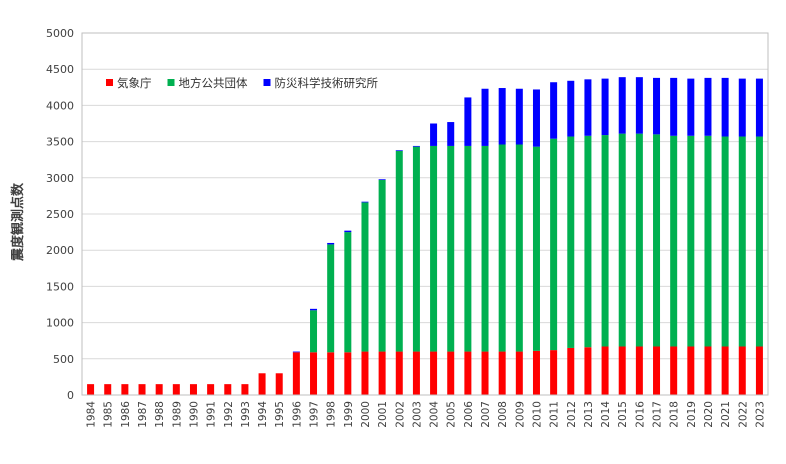 This screenshot has width=786, height=464. What do you see at coordinates (537, 414) in the screenshot?
I see `x-tick-label: 2010` at bounding box center [537, 414].